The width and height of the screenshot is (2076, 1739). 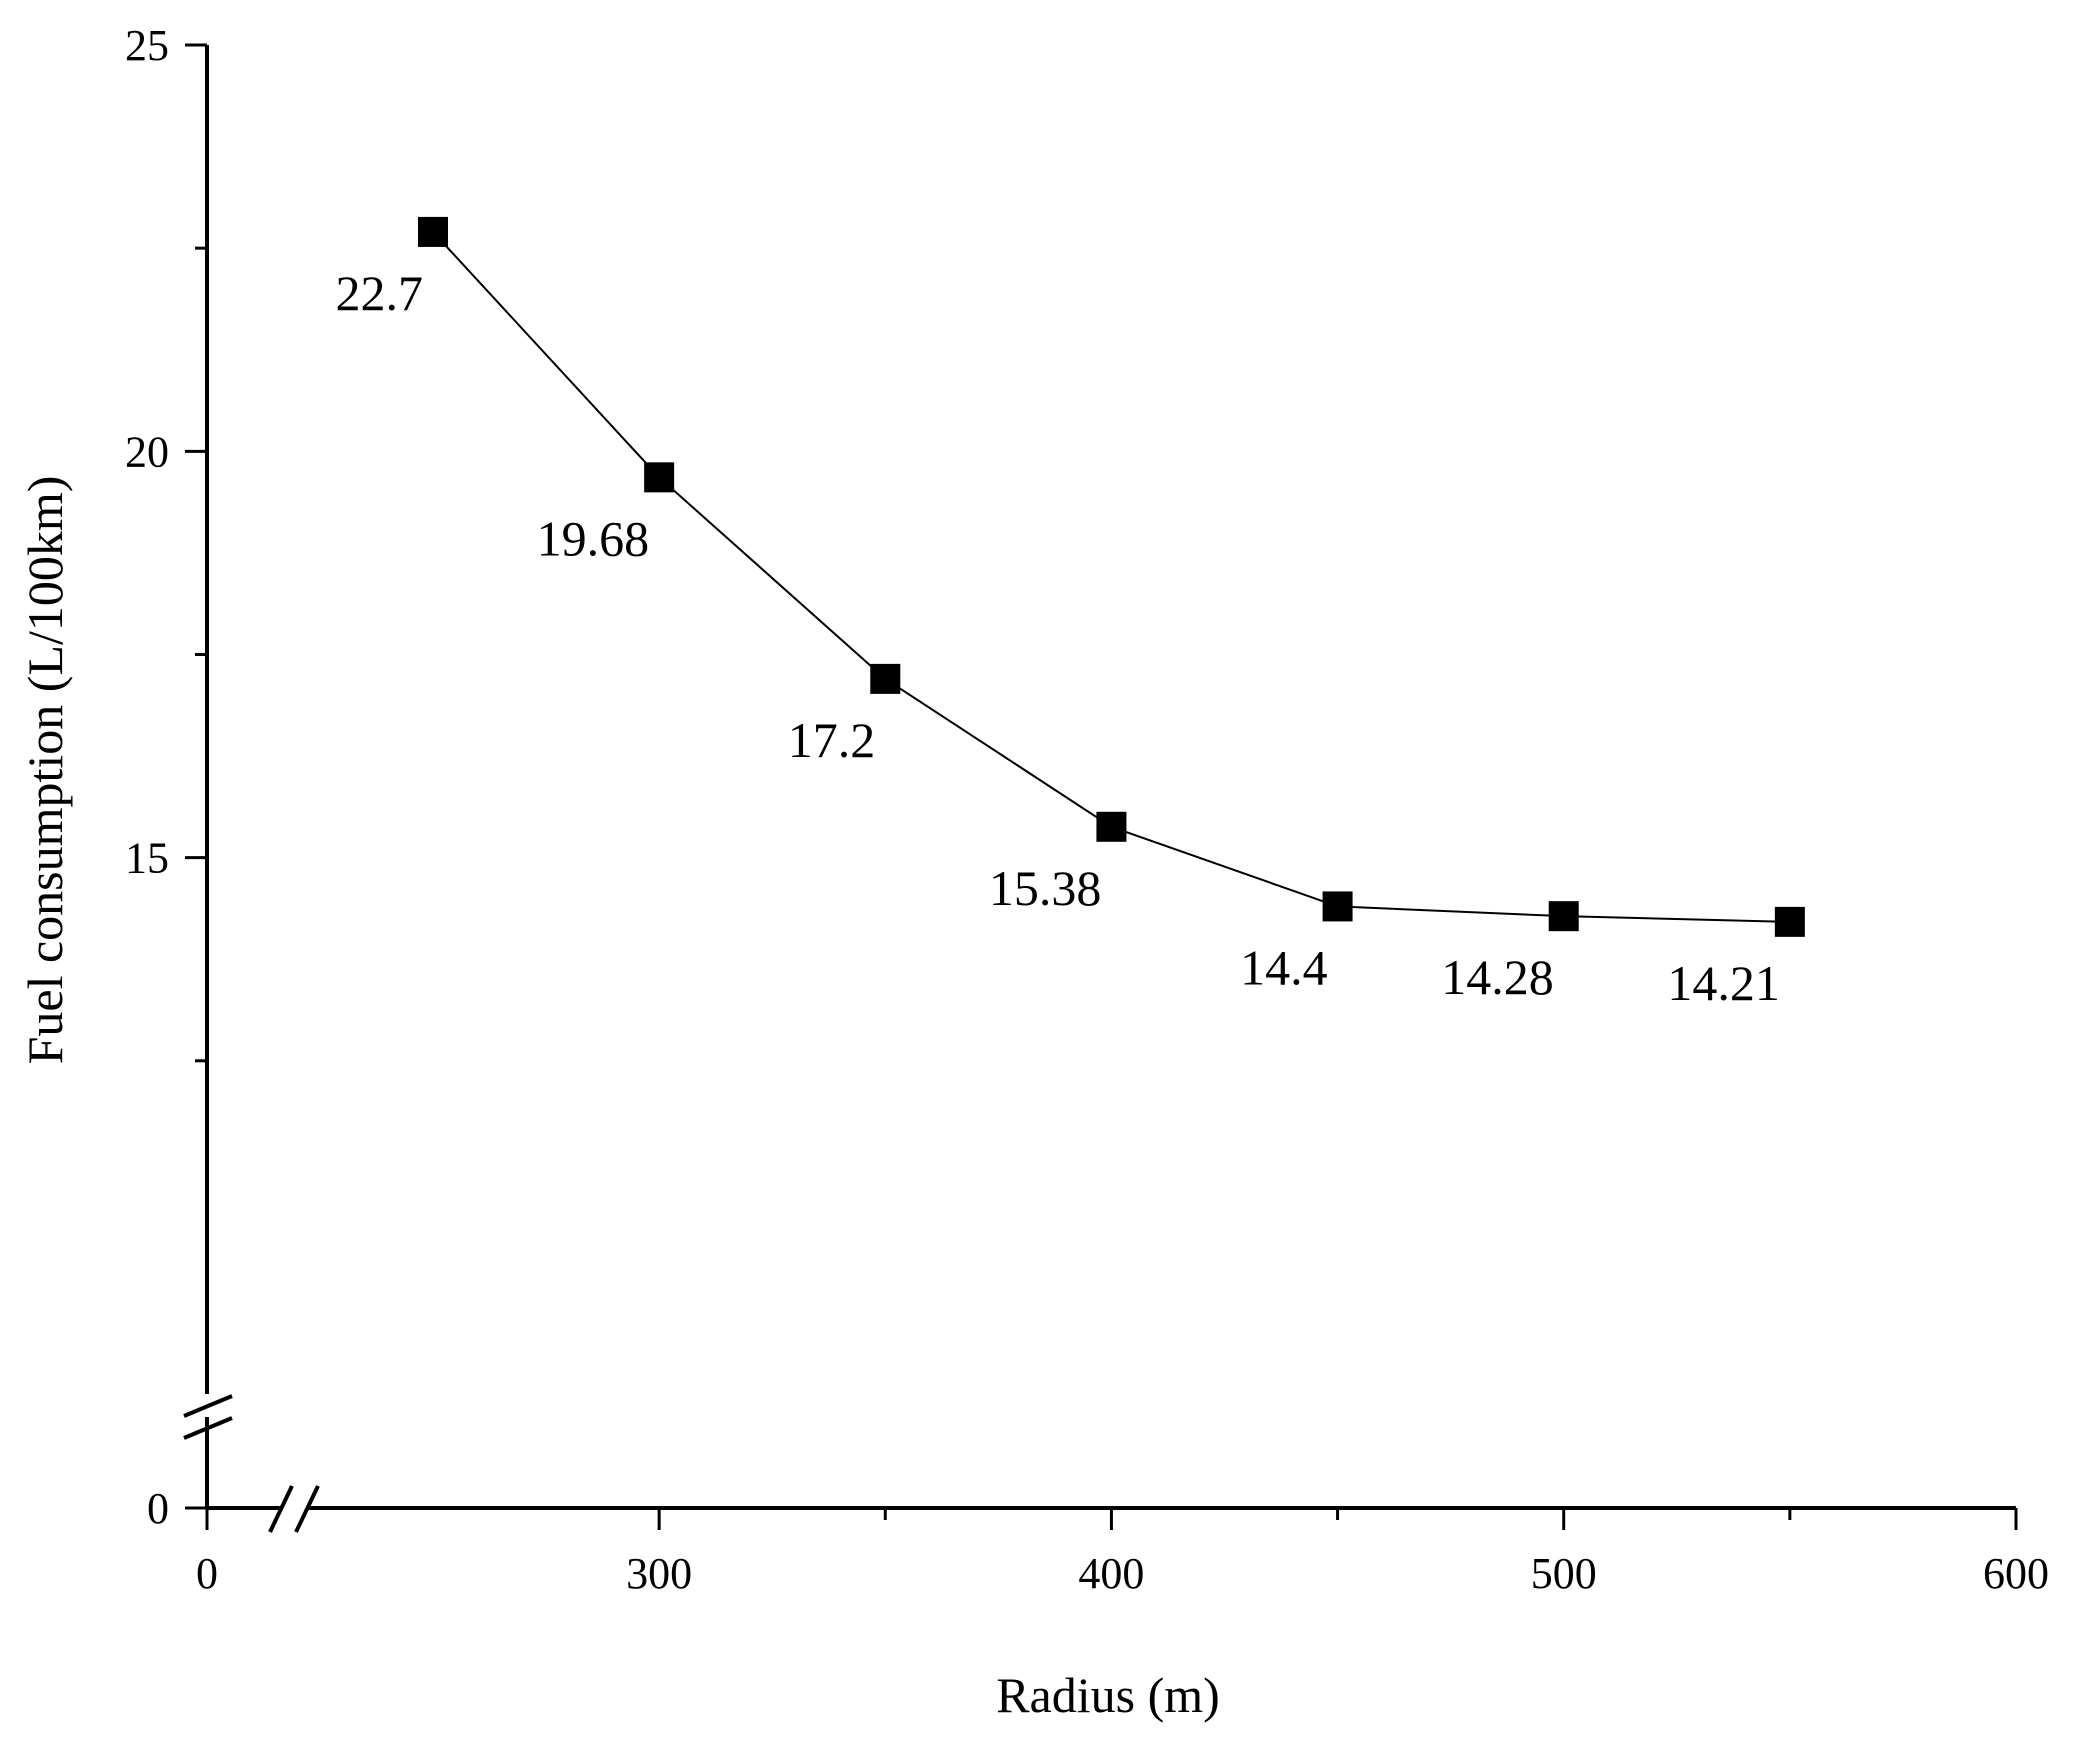 What do you see at coordinates (1111, 1573) in the screenshot?
I see `x-tick-label: 400` at bounding box center [1111, 1573].